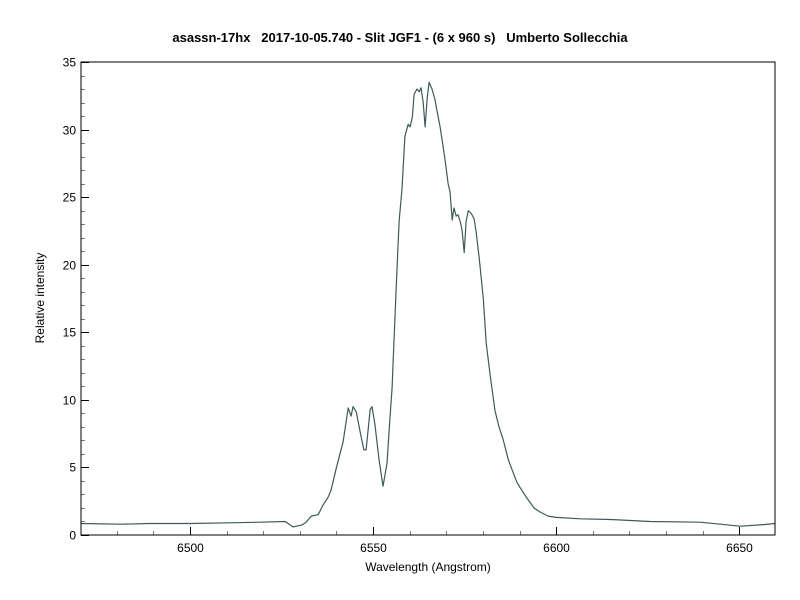 Image resolution: width=800 pixels, height=600 pixels. What do you see at coordinates (70, 333) in the screenshot?
I see `y-tick-label: 15` at bounding box center [70, 333].